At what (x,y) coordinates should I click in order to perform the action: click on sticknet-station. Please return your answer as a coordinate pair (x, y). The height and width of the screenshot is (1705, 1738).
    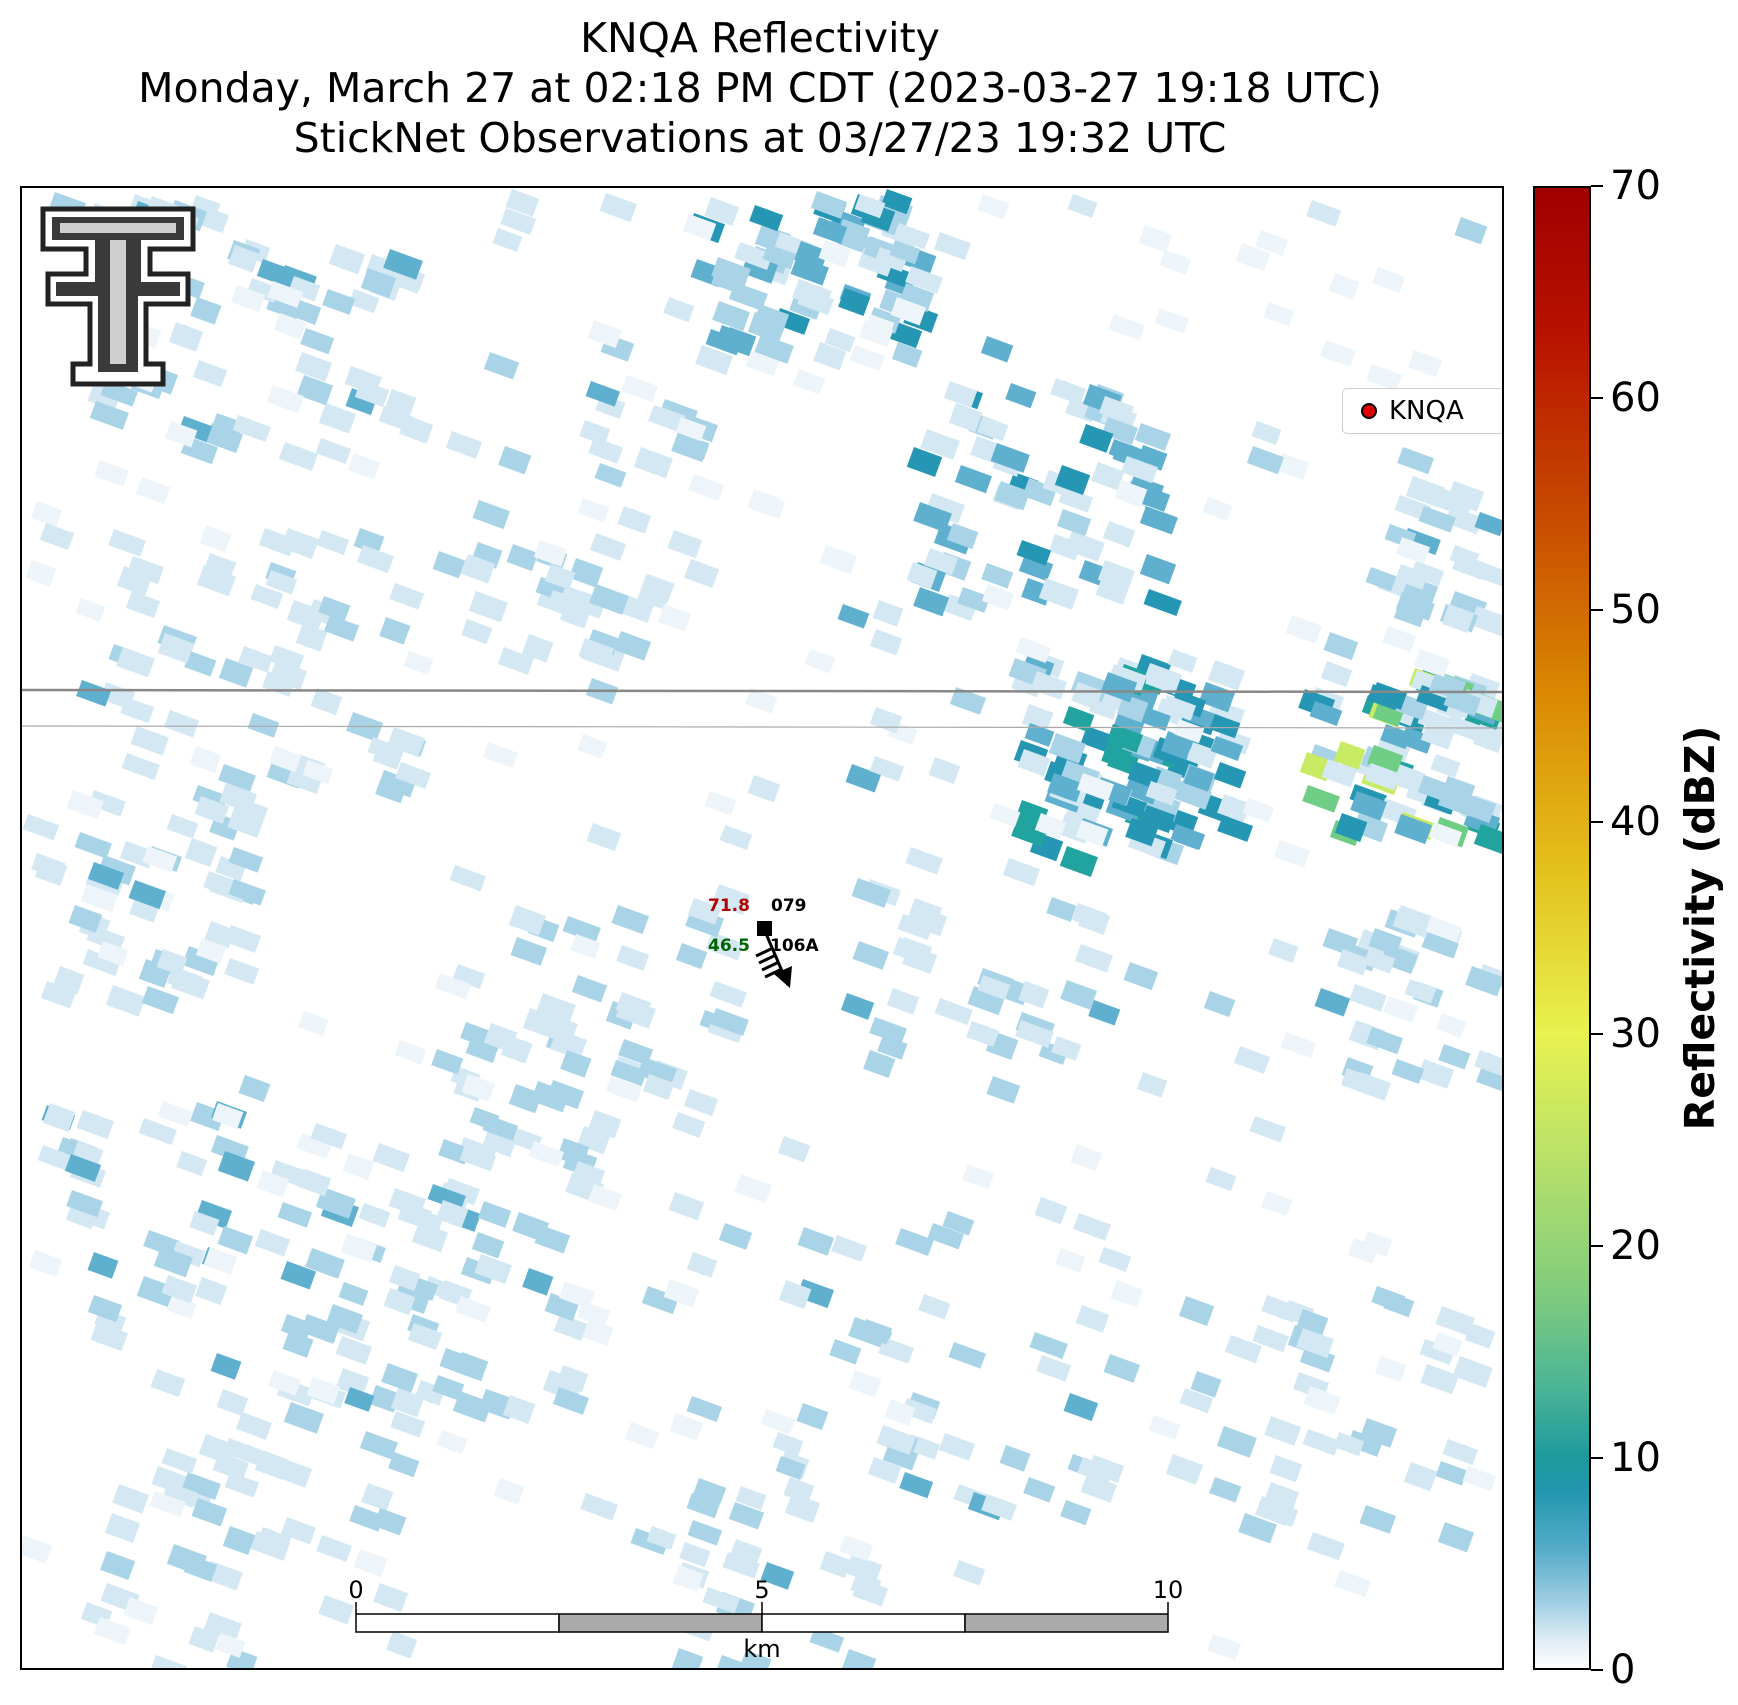
    Looking at the image, I should click on (773, 954).